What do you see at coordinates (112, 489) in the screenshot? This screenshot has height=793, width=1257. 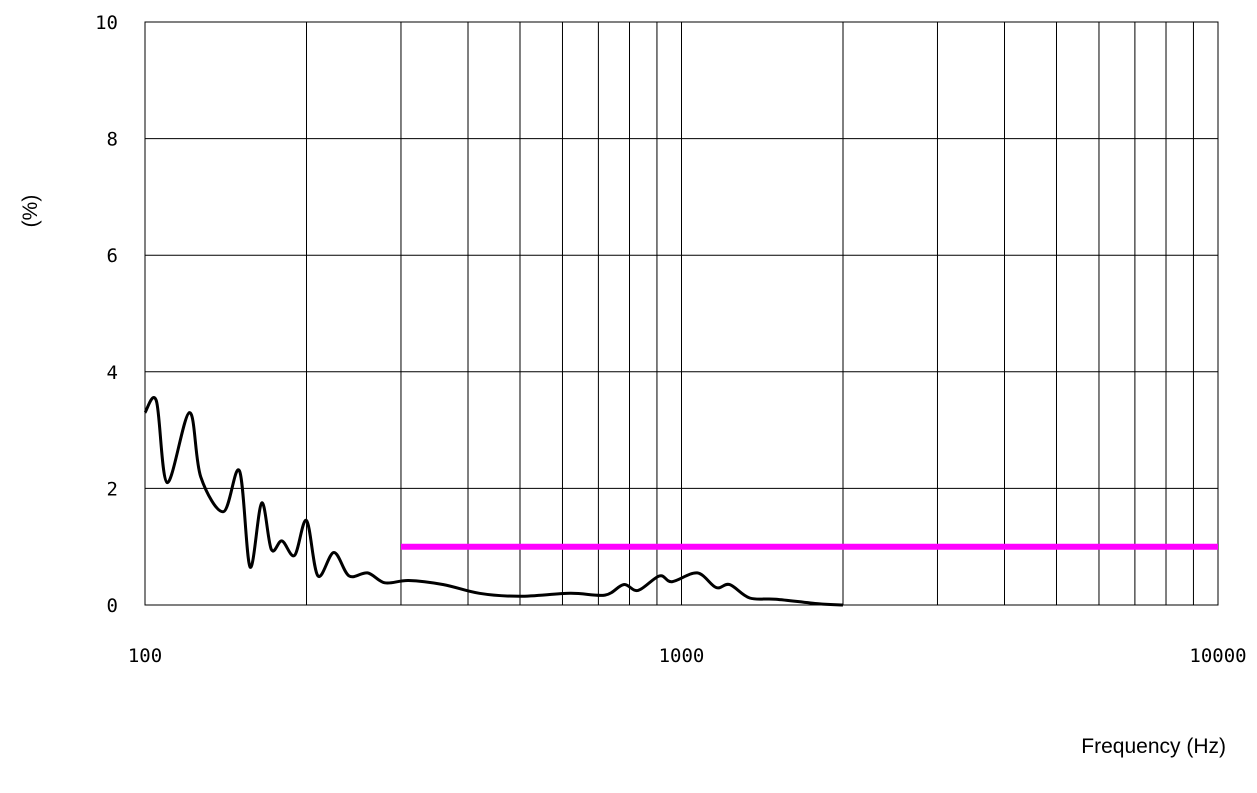 I see `y-tick-label: 2` at bounding box center [112, 489].